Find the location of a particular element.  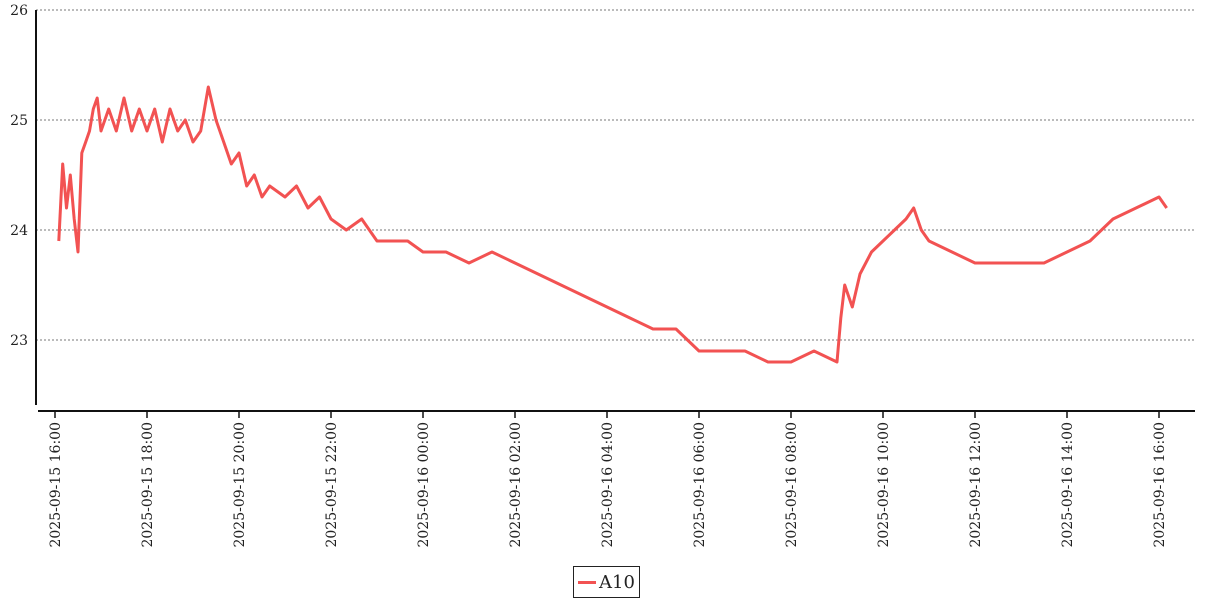

y-tick-label-3: 26 is located at coordinates (19, 11).